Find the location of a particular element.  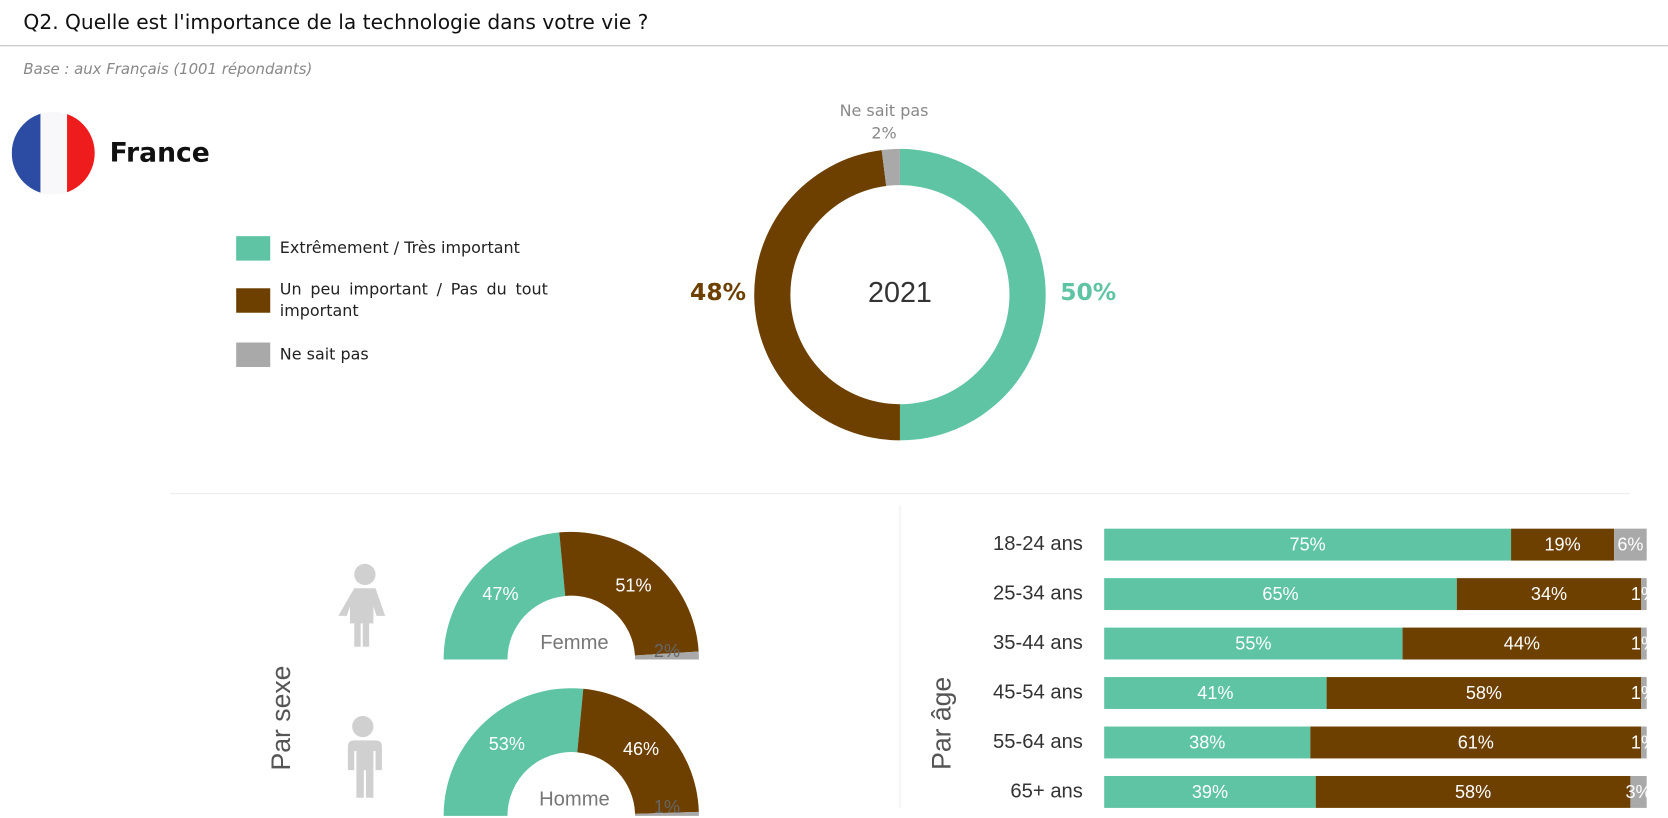

legend-item: Ne sait pas is located at coordinates (324, 354).